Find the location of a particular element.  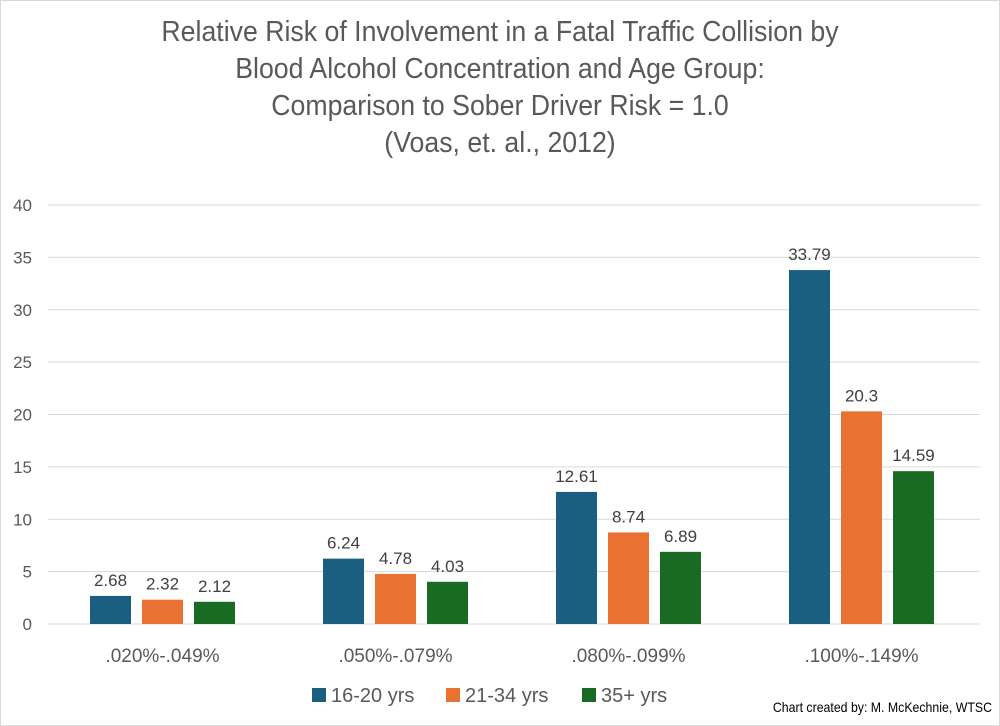

data-label: 4.78 is located at coordinates (395, 558).